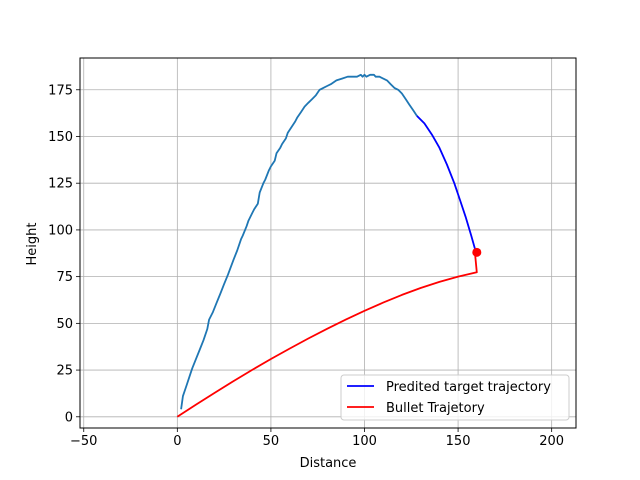  What do you see at coordinates (60, 184) in the screenshot?
I see `y-tick-label: 125` at bounding box center [60, 184].